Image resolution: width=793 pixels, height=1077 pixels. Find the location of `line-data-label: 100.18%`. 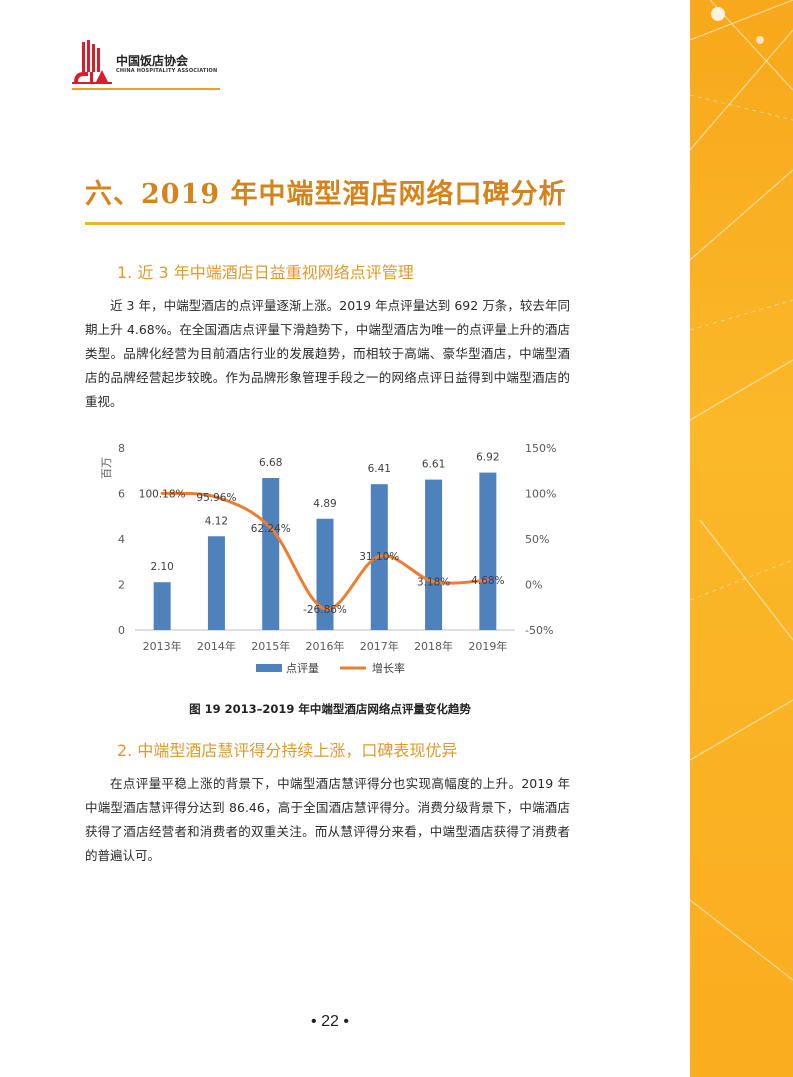

line-data-label: 100.18% is located at coordinates (162, 494).